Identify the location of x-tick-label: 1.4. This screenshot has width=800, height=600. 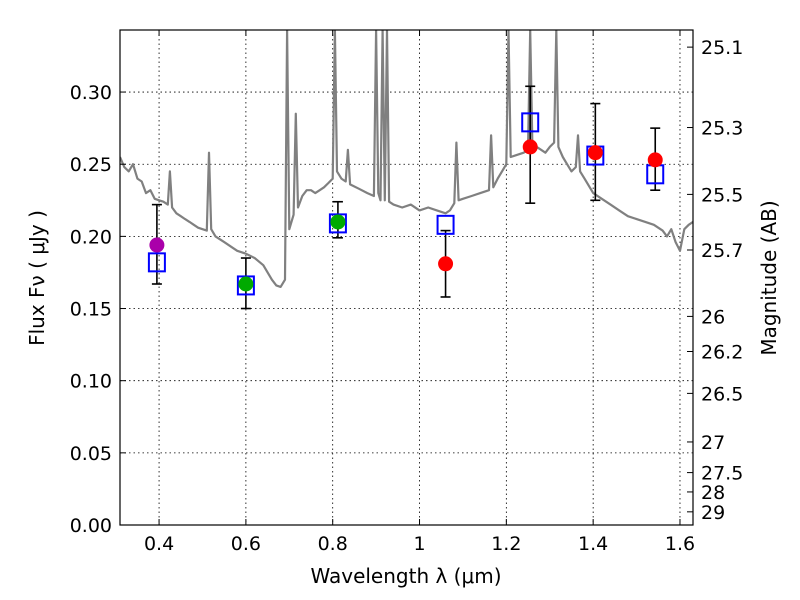
(593, 544).